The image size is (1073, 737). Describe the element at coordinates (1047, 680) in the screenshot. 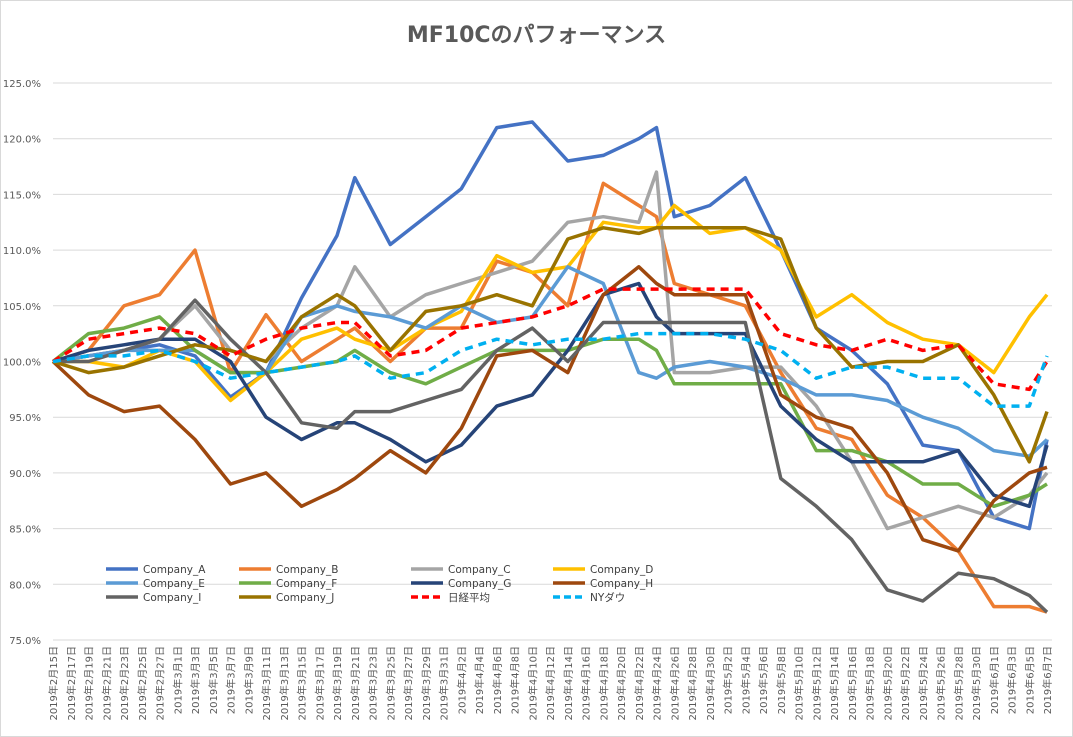

I see `x-tick-label: 2019年6月7日` at that location.